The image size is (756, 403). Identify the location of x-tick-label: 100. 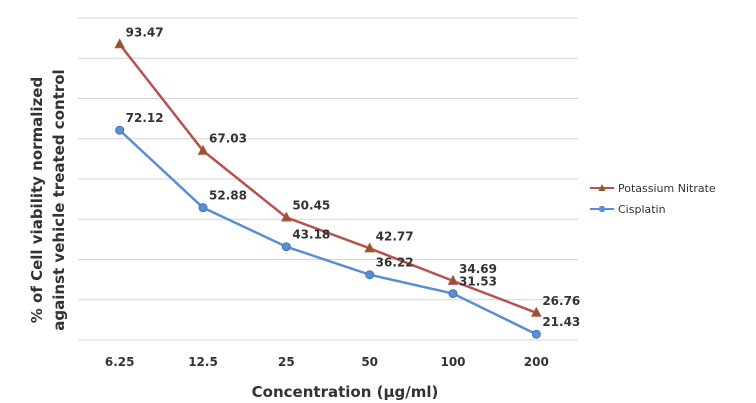
(452, 362).